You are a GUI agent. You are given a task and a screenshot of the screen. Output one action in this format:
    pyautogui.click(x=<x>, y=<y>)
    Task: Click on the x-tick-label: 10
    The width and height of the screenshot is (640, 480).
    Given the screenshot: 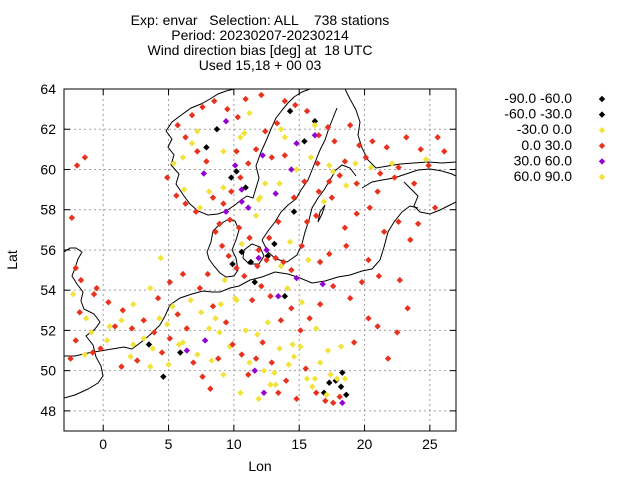 What is the action you would take?
    pyautogui.click(x=234, y=444)
    